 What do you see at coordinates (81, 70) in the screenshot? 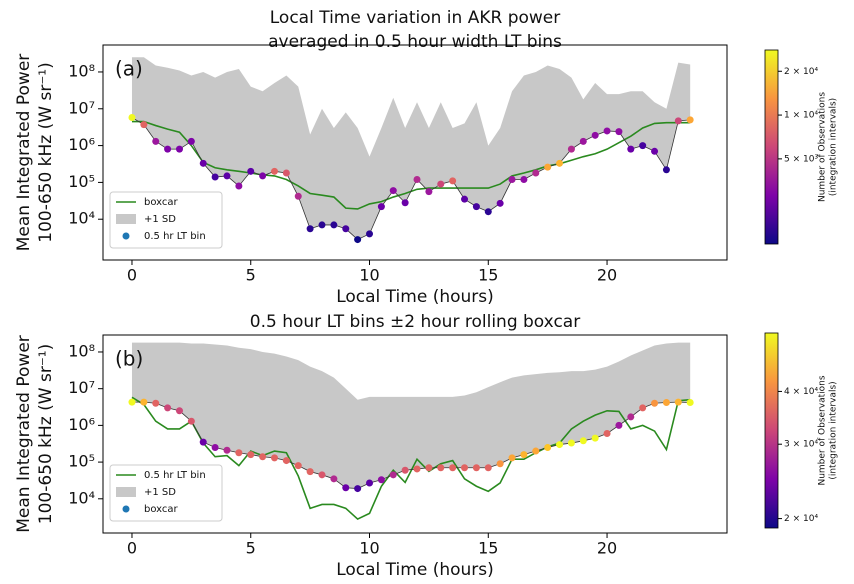
I see `y-tick-label: 10⁸` at bounding box center [81, 70].